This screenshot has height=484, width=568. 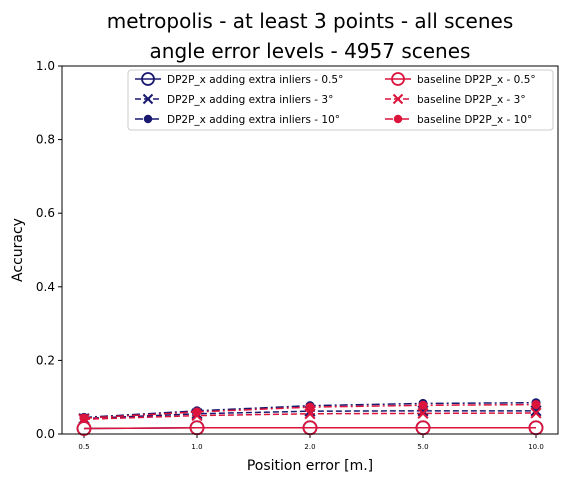 What do you see at coordinates (45, 140) in the screenshot?
I see `y-tick-label: 0.8` at bounding box center [45, 140].